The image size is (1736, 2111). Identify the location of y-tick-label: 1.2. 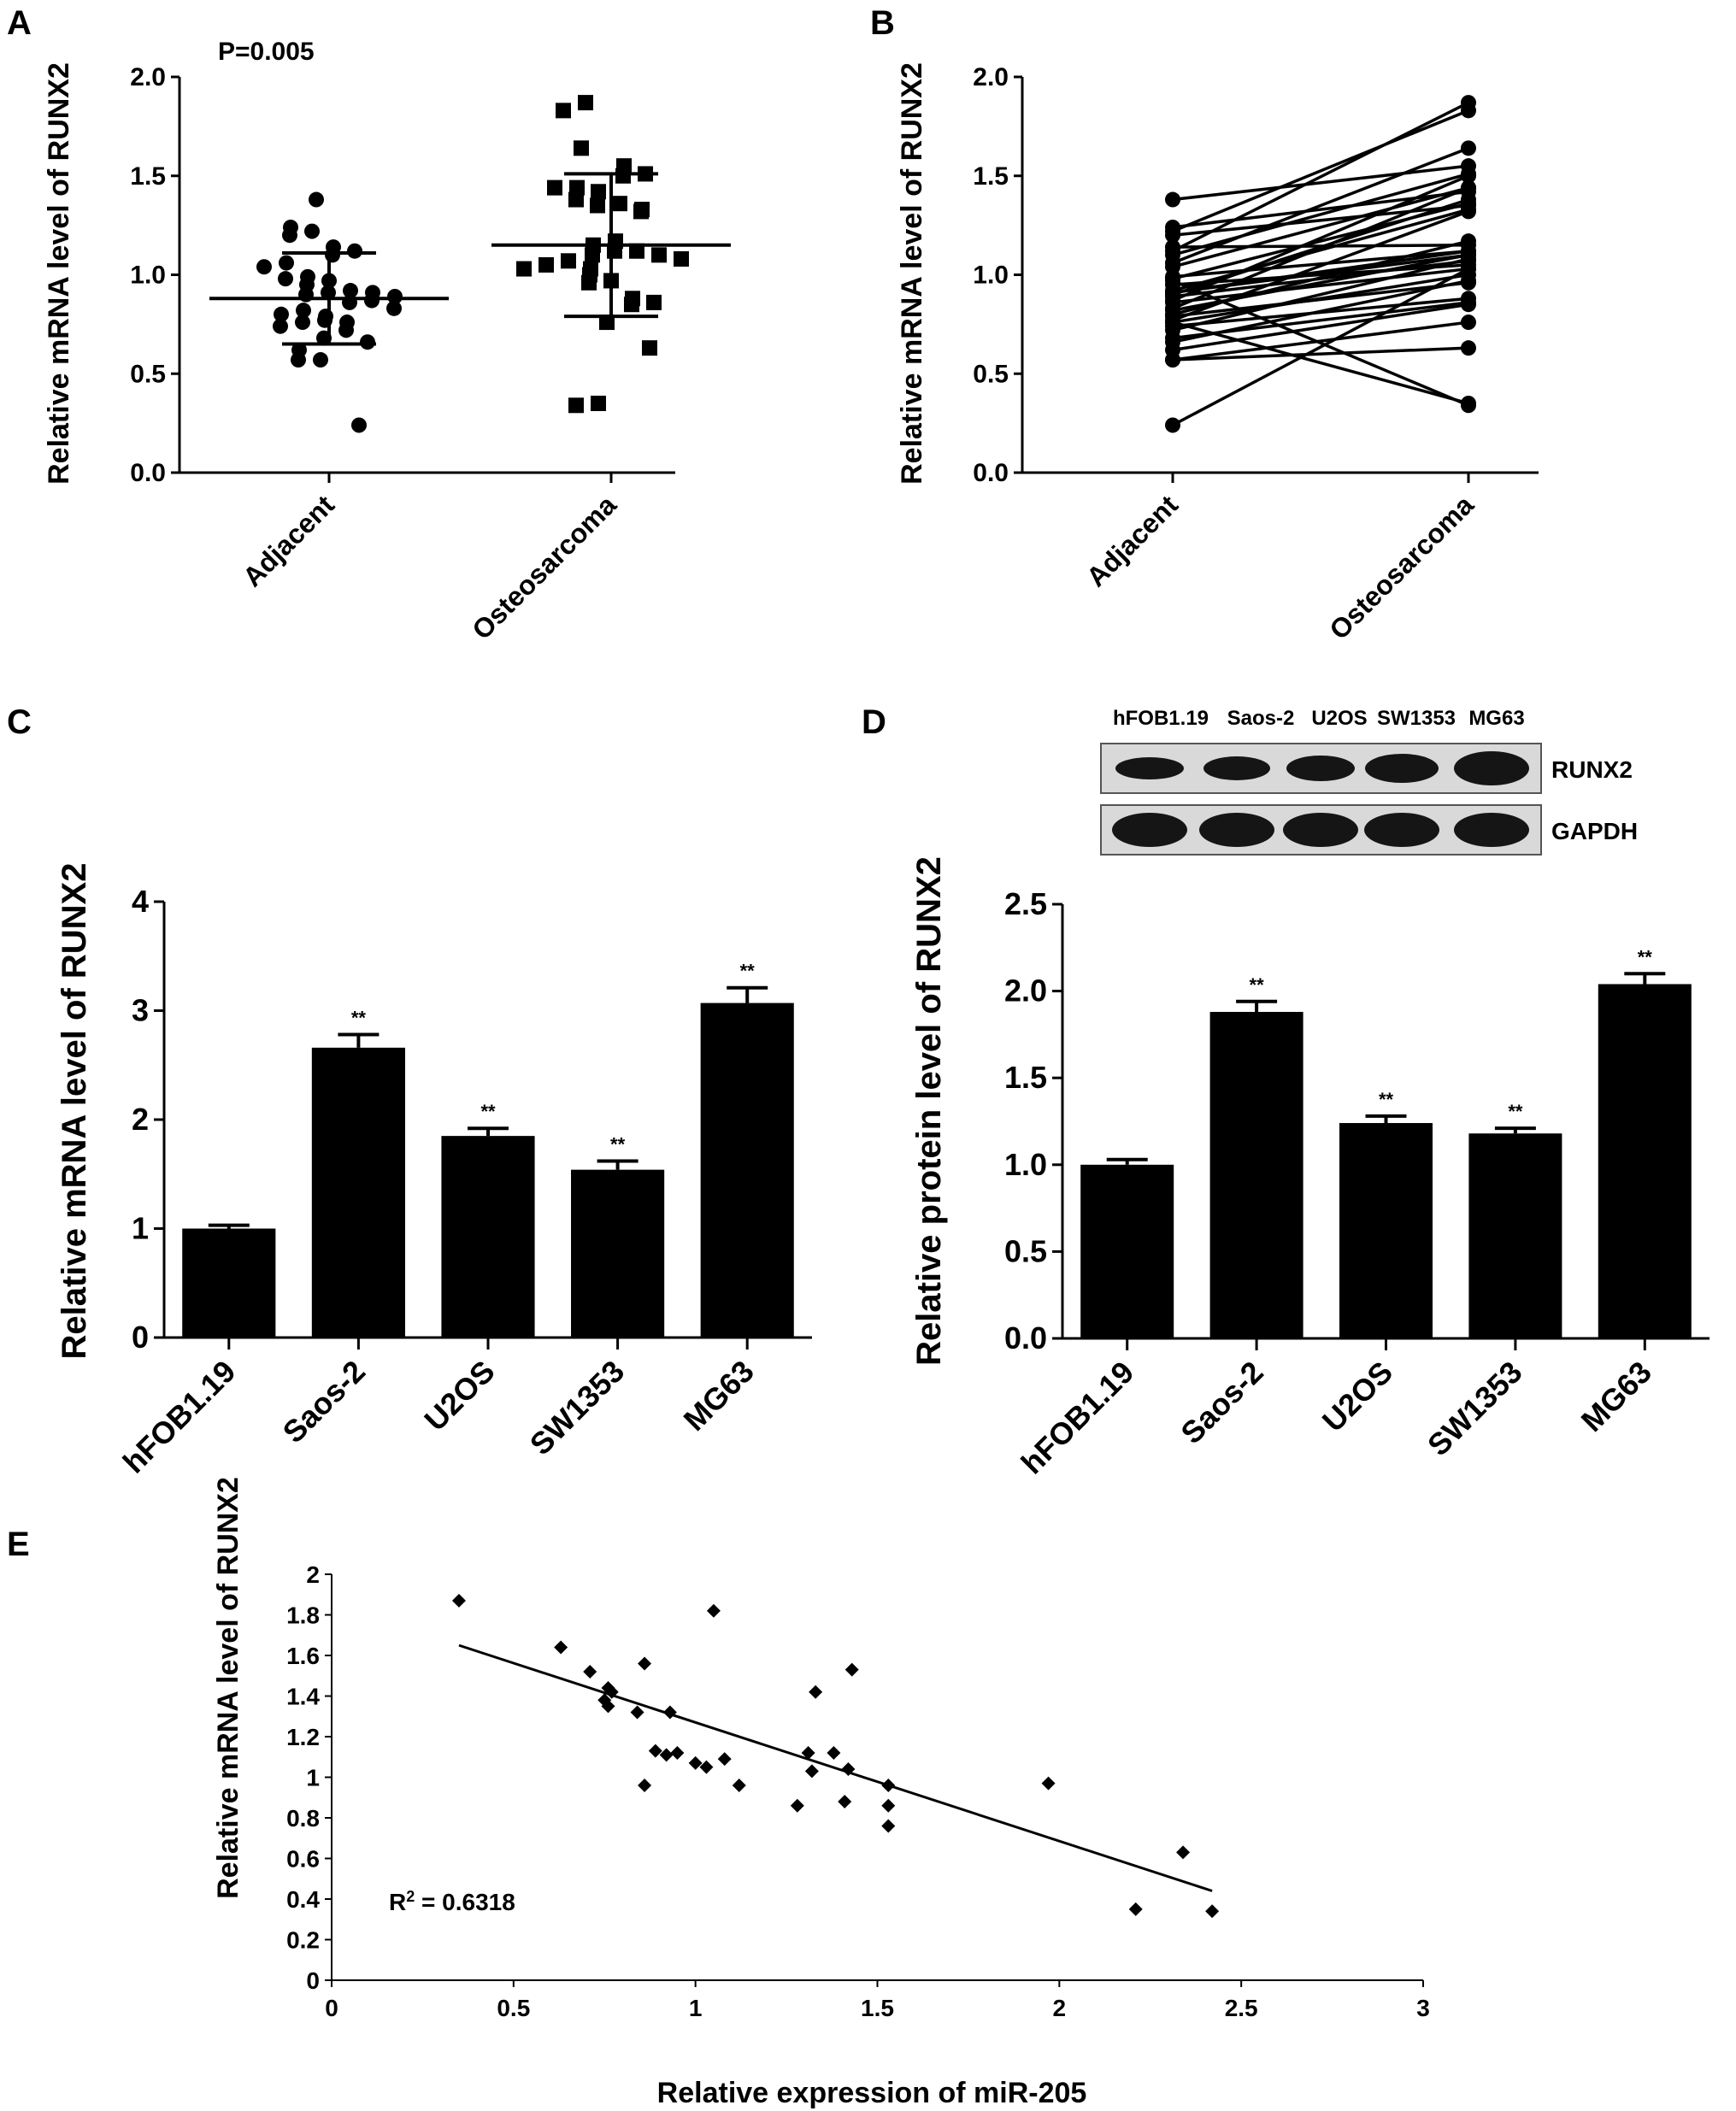
(303, 1737).